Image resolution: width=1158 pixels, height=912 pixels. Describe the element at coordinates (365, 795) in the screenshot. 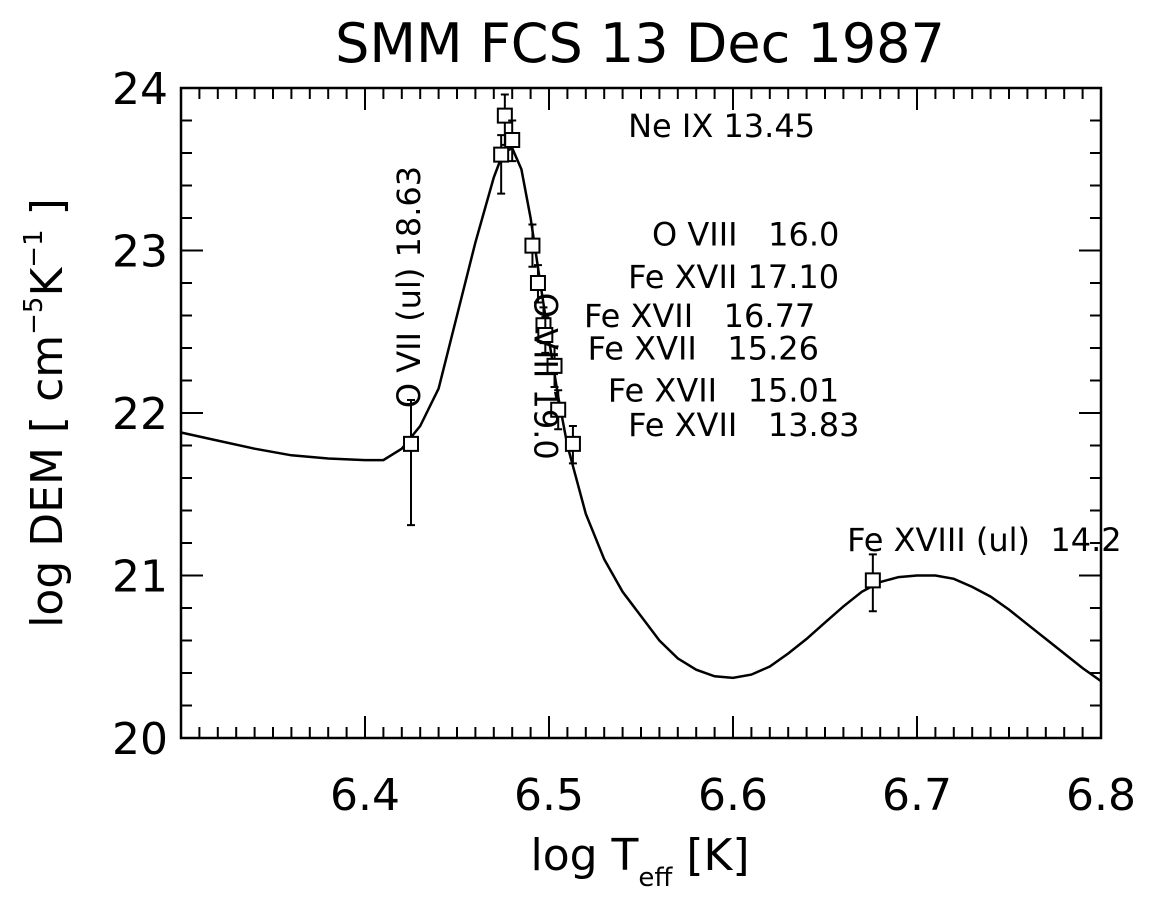

I see `x-tick-label: 6.4` at that location.